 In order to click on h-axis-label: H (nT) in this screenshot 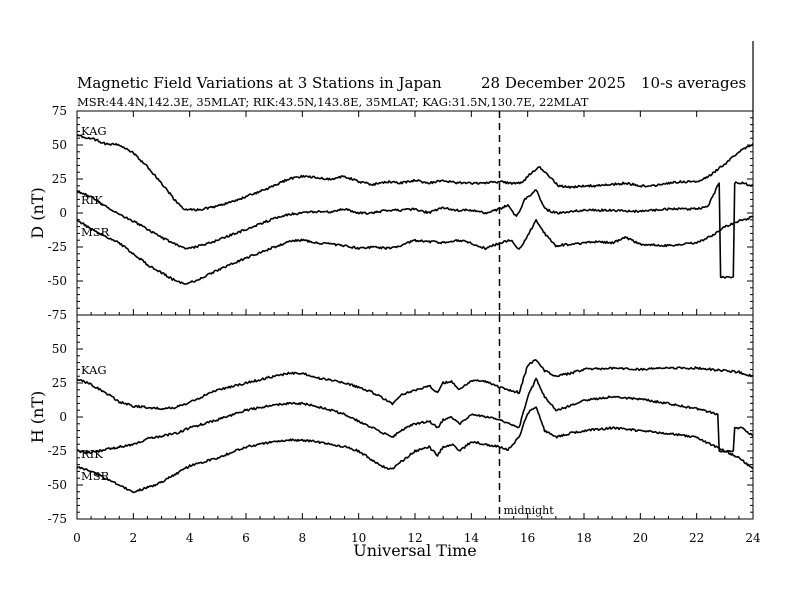, I will do `click(37, 417)`.